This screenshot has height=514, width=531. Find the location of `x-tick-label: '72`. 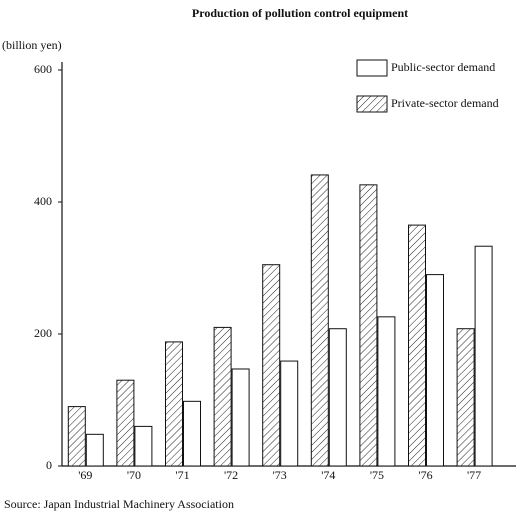

x-tick-label: '72 is located at coordinates (231, 475).